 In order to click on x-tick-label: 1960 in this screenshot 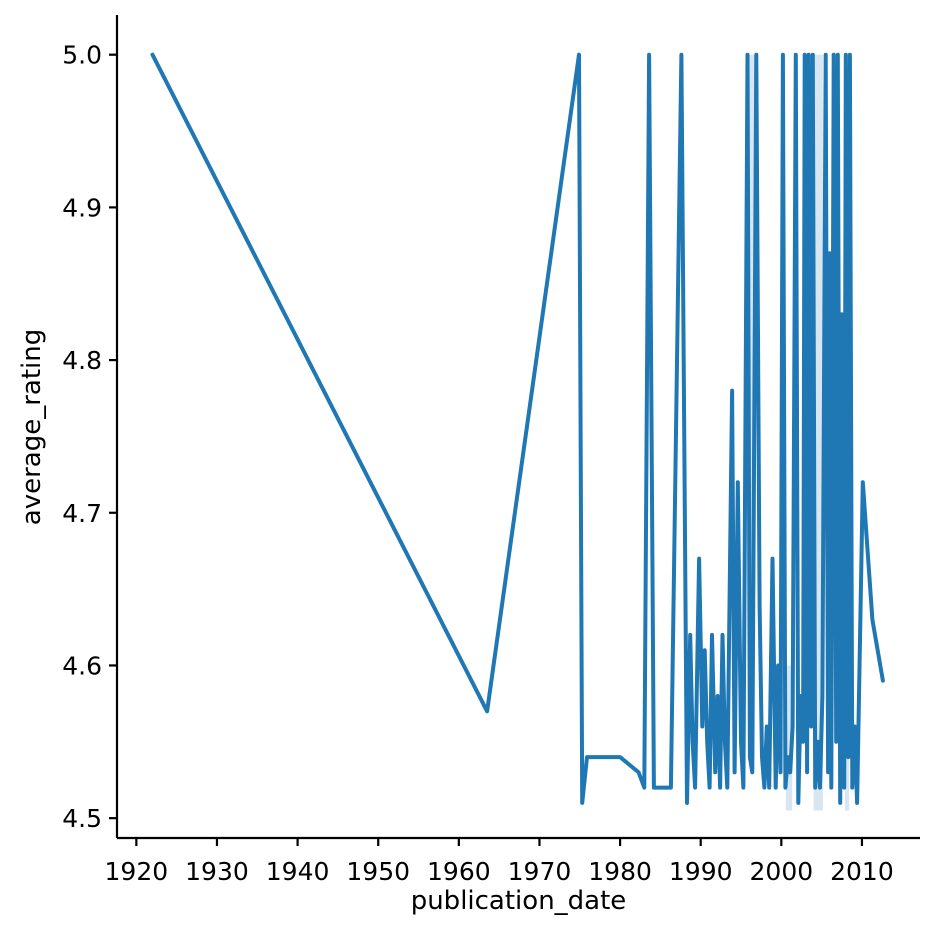, I will do `click(459, 871)`.